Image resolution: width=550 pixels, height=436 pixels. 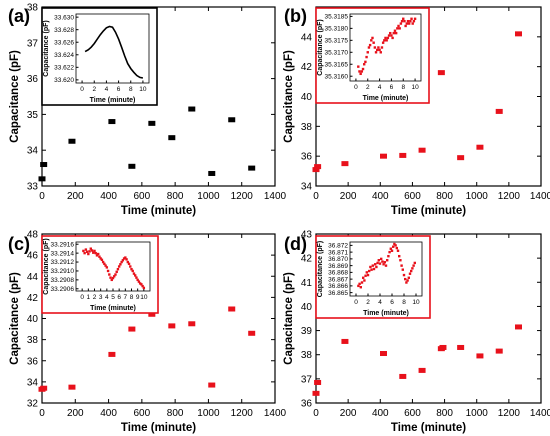 What do you see at coordinates (307, 67) in the screenshot?
I see `y-tick-label: 42` at bounding box center [307, 67].